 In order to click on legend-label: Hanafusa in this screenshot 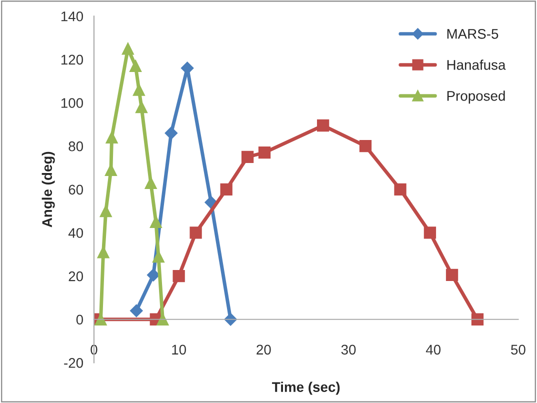, I will do `click(476, 65)`.